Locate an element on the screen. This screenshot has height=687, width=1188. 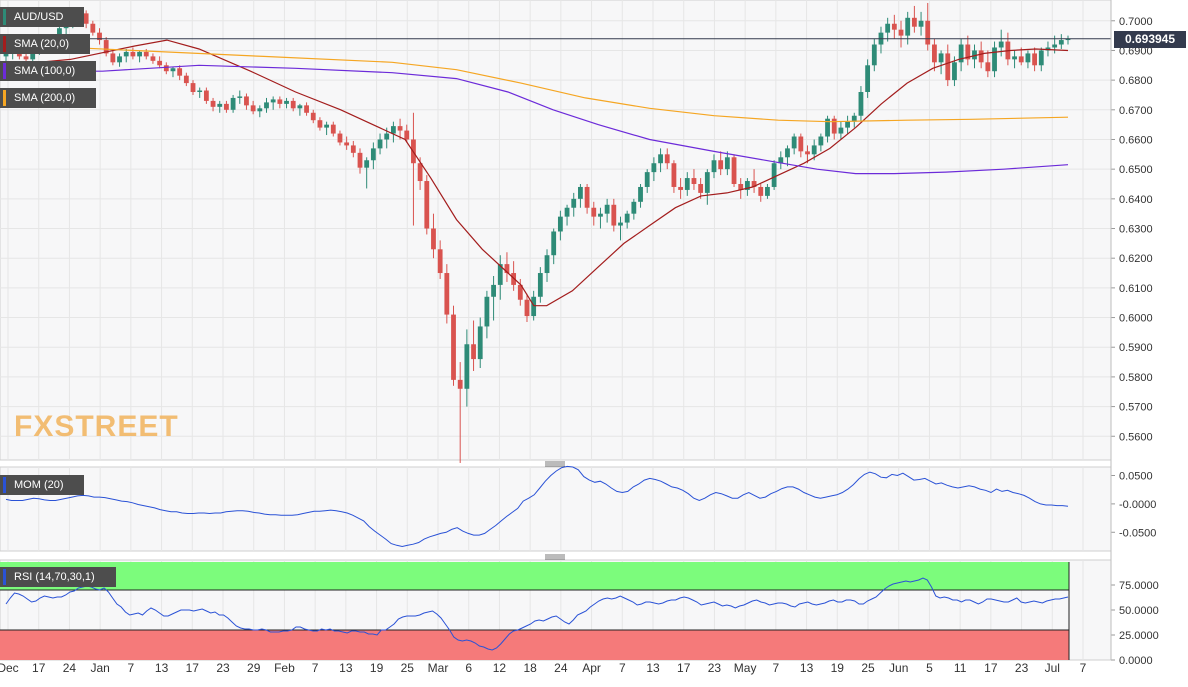
rsi-oversold-band is located at coordinates (534, 645).